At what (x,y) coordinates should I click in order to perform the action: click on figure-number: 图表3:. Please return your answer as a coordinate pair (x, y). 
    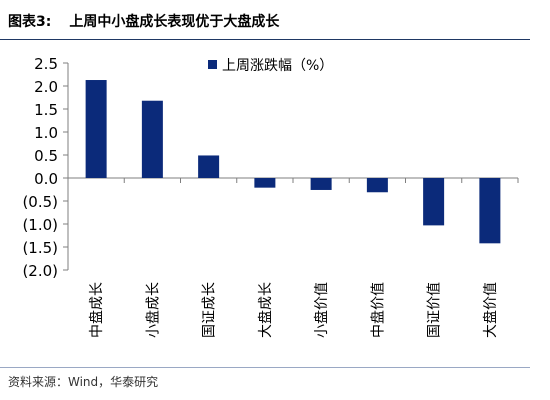
    Looking at the image, I should click on (30, 22).